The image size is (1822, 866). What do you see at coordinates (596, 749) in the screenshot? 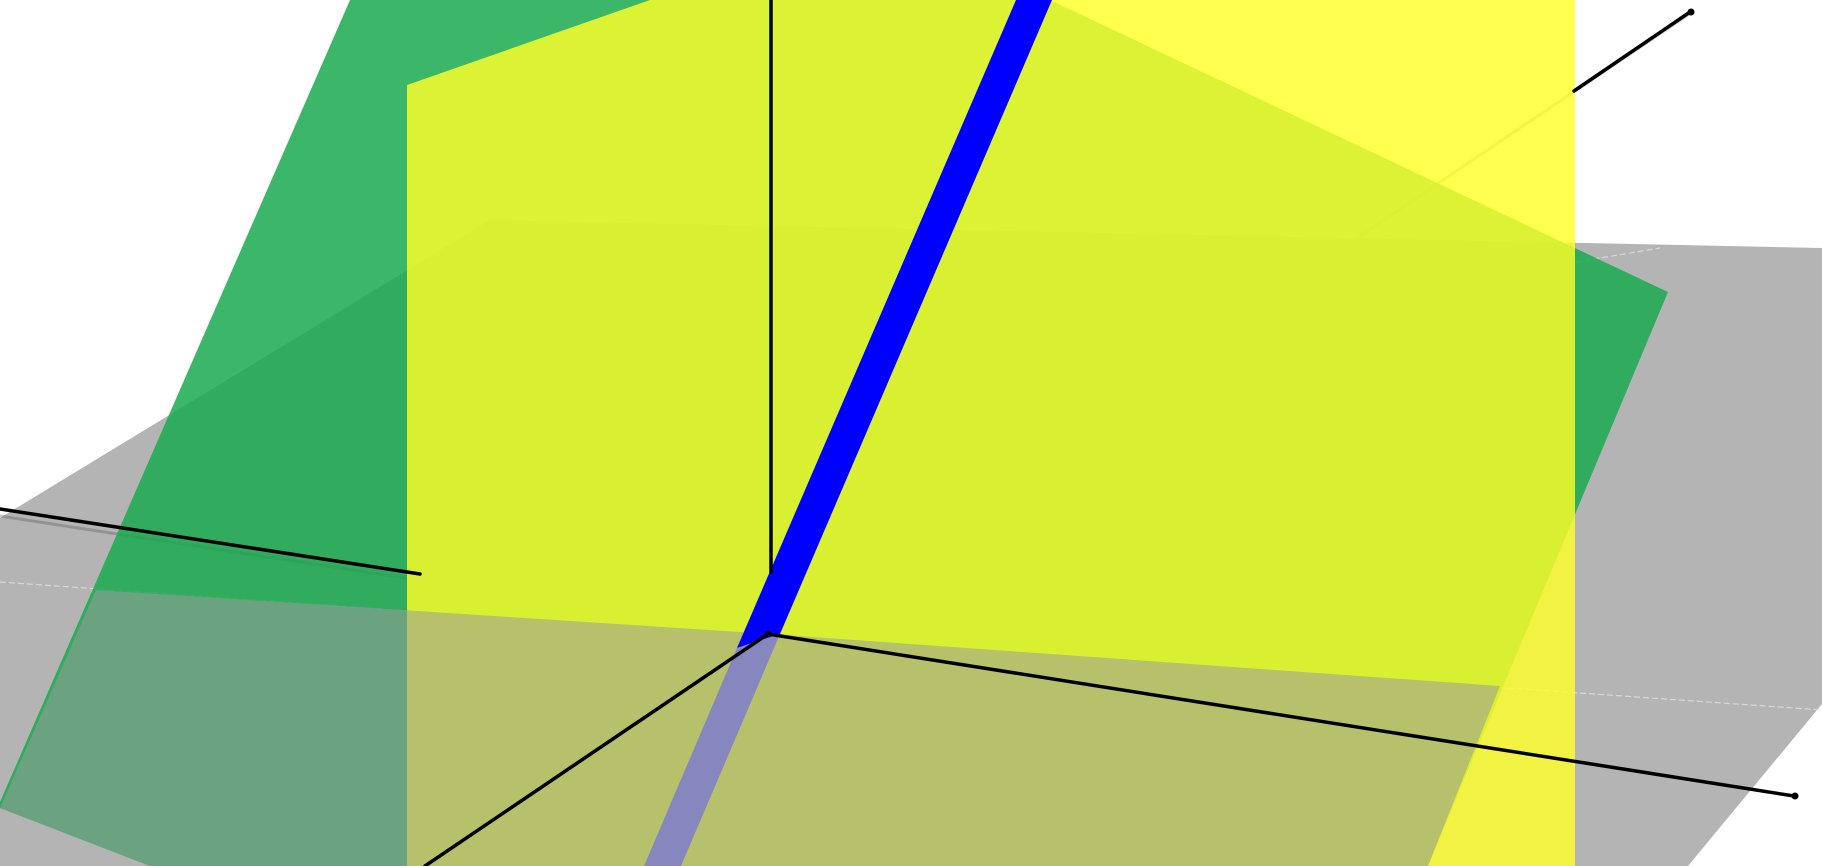
I see `axis-y-negative` at bounding box center [596, 749].